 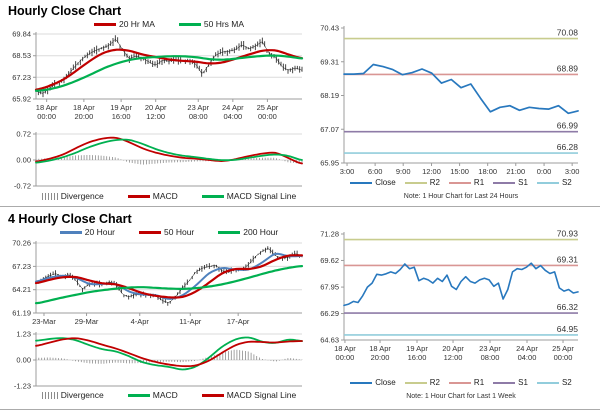 I want to click on divider-line, so click(x=300, y=206).